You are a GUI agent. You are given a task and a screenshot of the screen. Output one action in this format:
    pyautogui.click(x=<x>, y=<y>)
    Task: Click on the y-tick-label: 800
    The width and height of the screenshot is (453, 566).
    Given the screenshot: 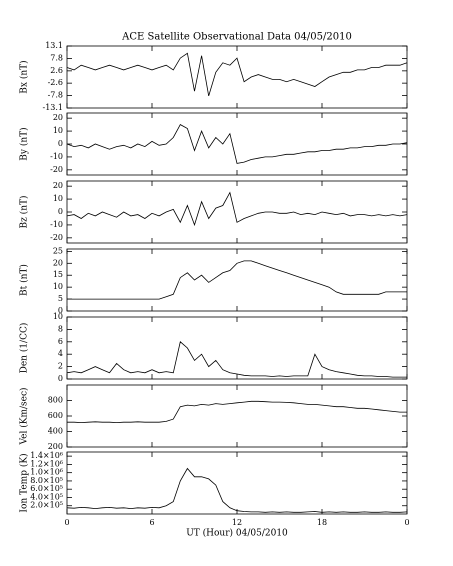 What is the action you would take?
    pyautogui.click(x=55, y=400)
    